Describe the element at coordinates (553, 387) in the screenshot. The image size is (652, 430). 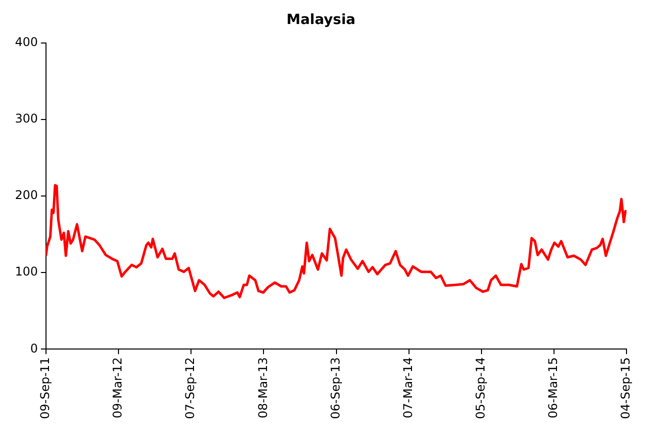
I see `x-tick-label: 06-Mar-15` at that location.